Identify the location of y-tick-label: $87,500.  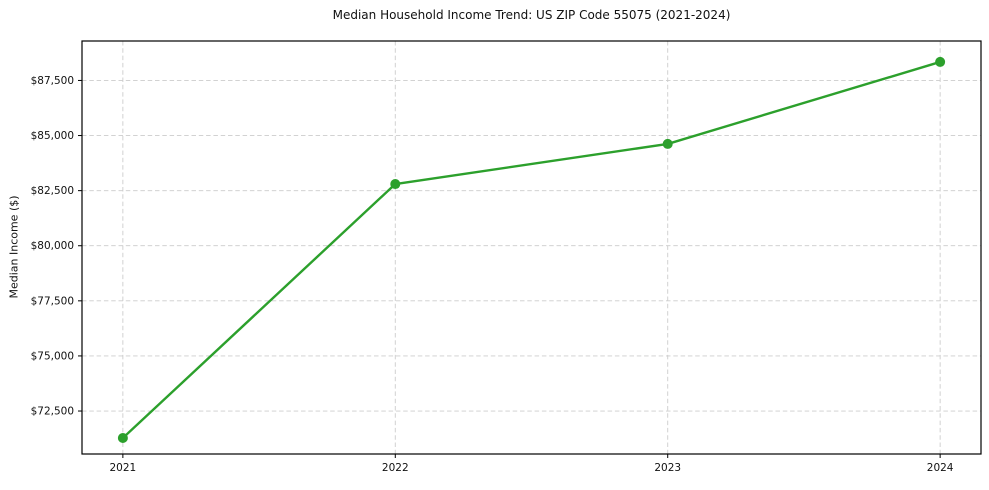
(52, 81).